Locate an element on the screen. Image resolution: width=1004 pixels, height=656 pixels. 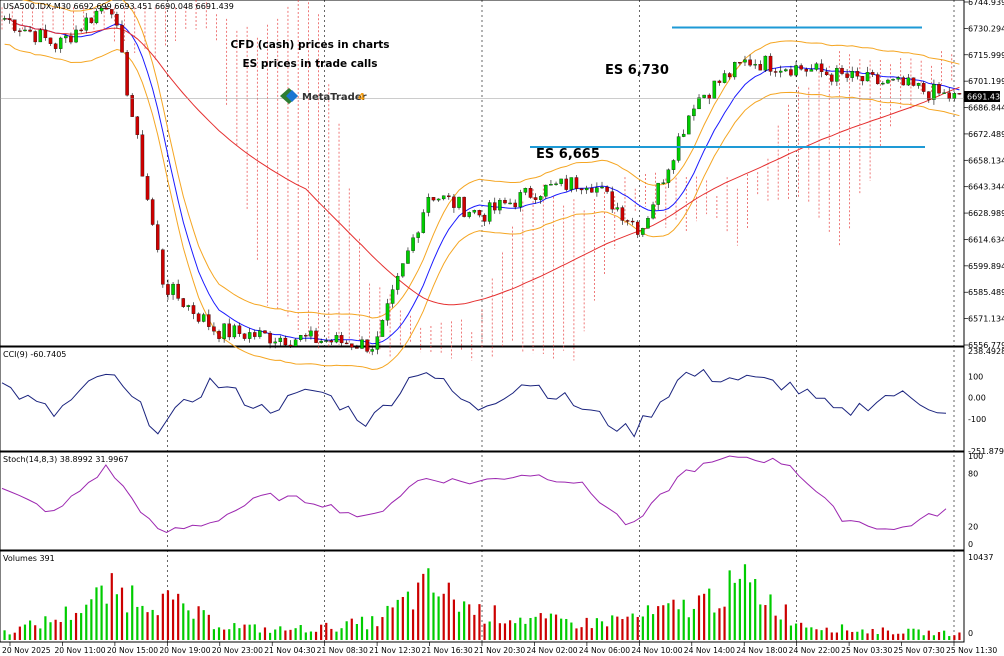
time-tick-label: 21 Nov 04:30 is located at coordinates (289, 650).